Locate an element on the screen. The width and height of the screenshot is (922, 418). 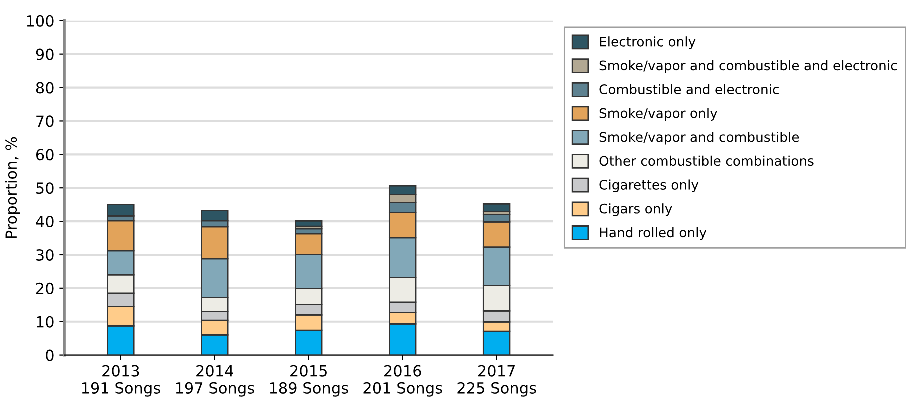
x-tick-label: 2017 225 Songs is located at coordinates (497, 381).